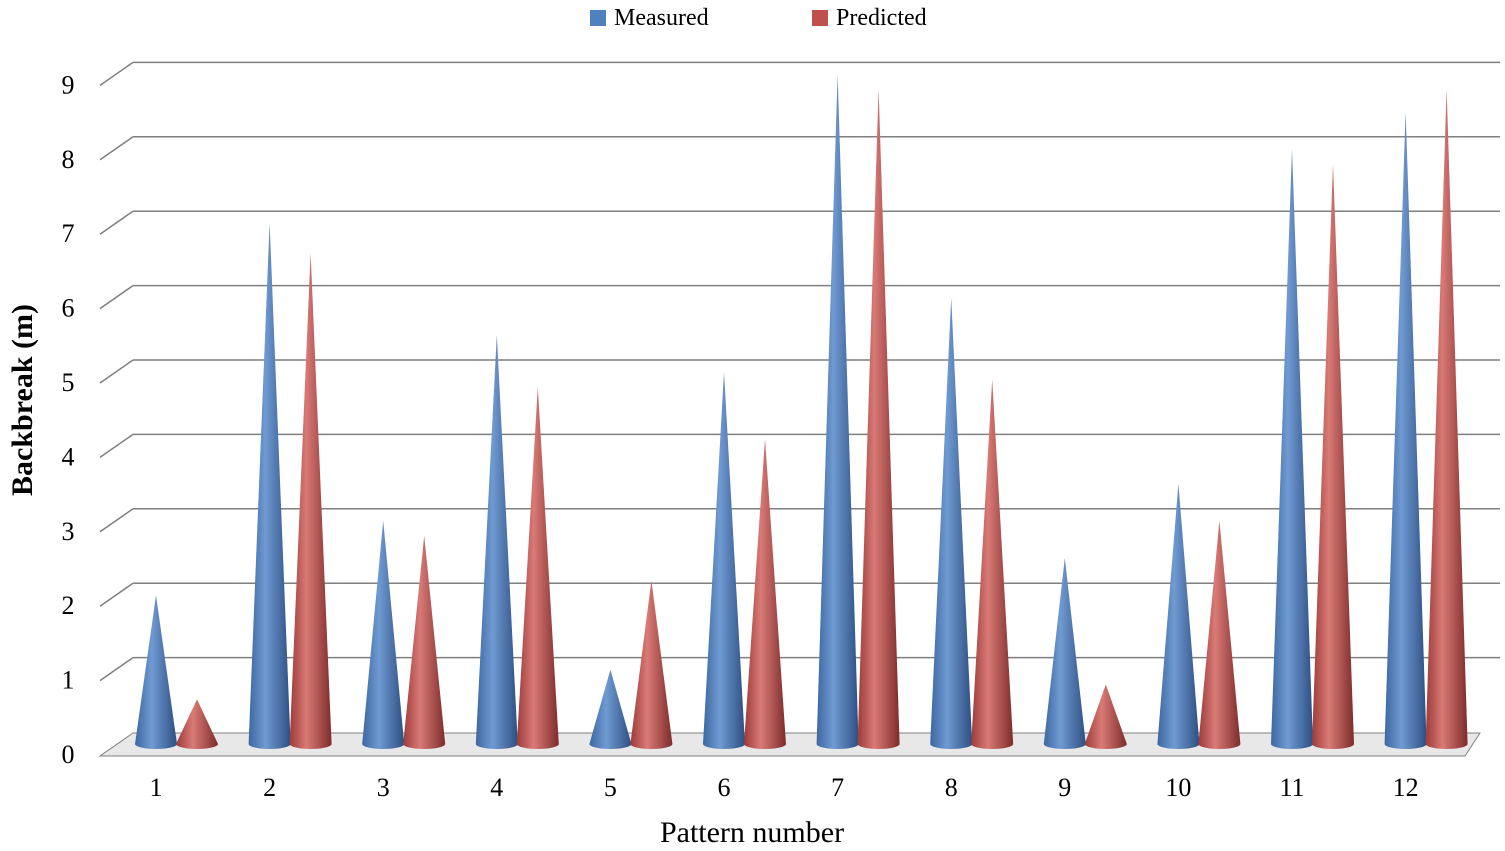  Describe the element at coordinates (68, 456) in the screenshot. I see `y-tick-label: 4` at that location.